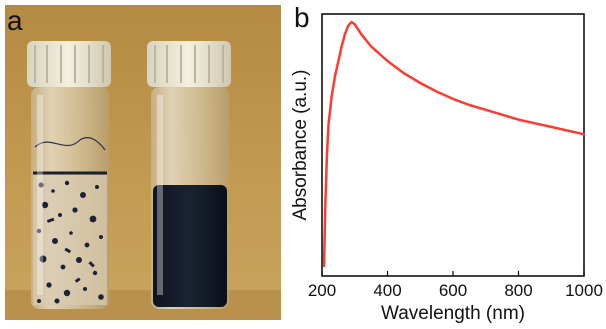  What do you see at coordinates (69, 175) in the screenshot?
I see `left-vial` at bounding box center [69, 175].